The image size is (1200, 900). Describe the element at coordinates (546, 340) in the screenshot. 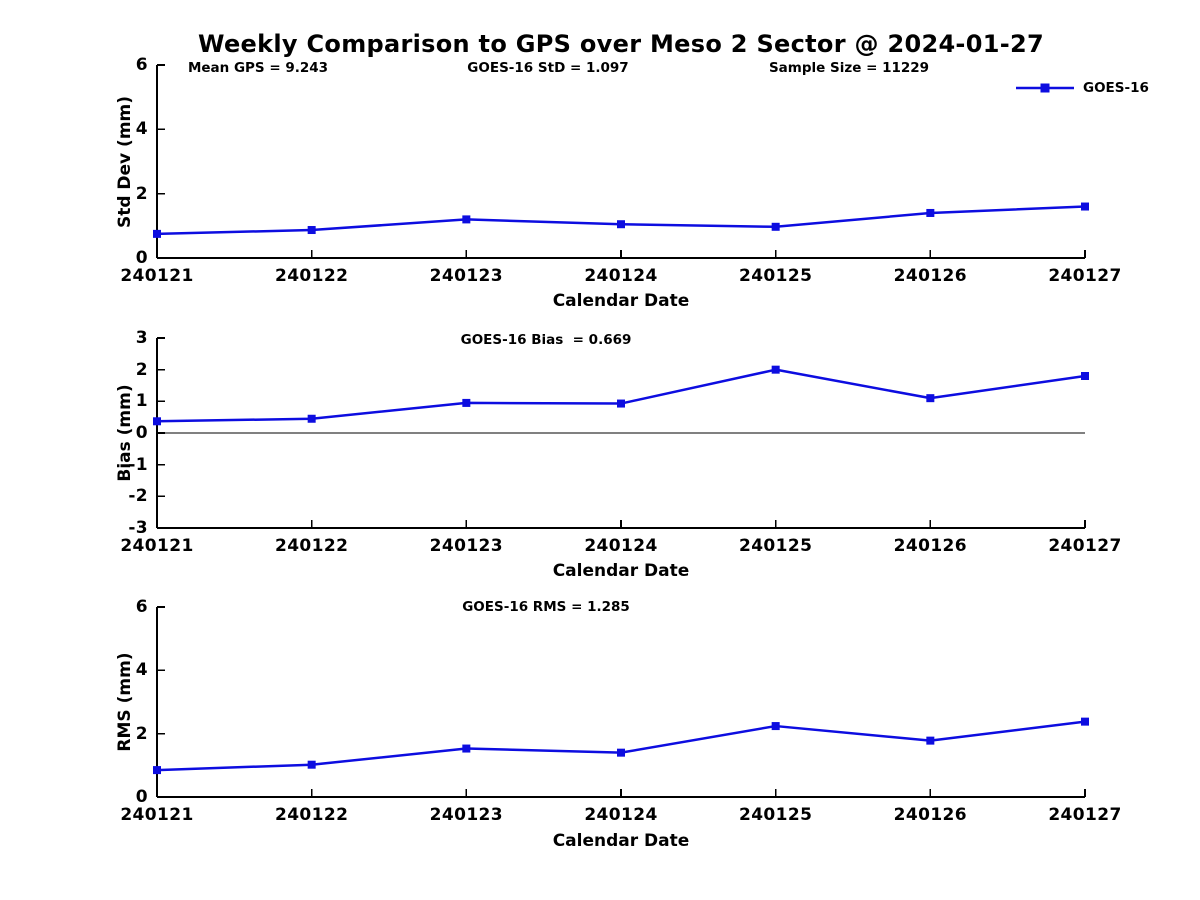

I see `chart-subtitle-bias: GOES-16 Bias = 0.669` at that location.